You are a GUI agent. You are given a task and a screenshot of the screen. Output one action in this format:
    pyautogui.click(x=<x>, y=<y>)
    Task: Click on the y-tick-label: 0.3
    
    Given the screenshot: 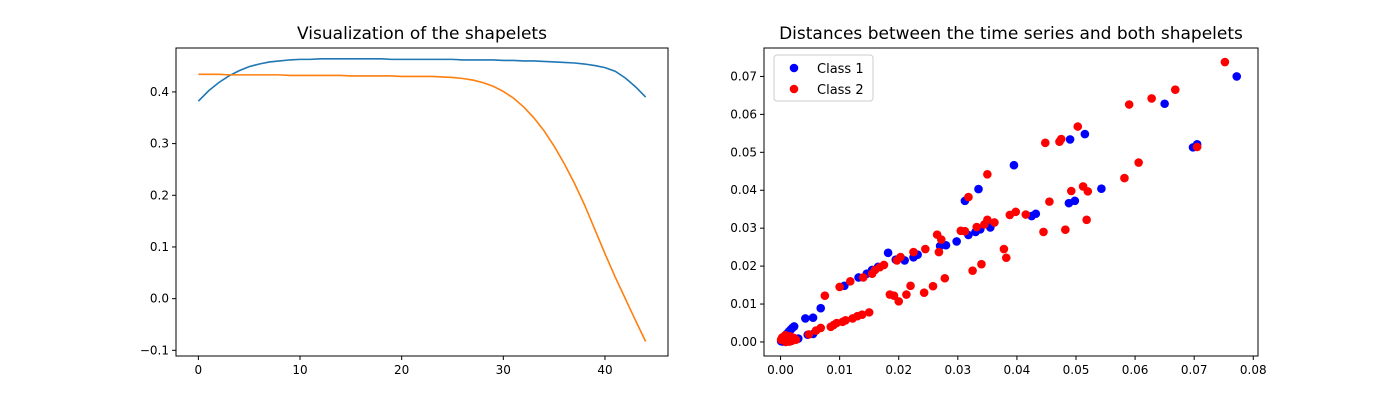 What is the action you would take?
    pyautogui.click(x=159, y=144)
    